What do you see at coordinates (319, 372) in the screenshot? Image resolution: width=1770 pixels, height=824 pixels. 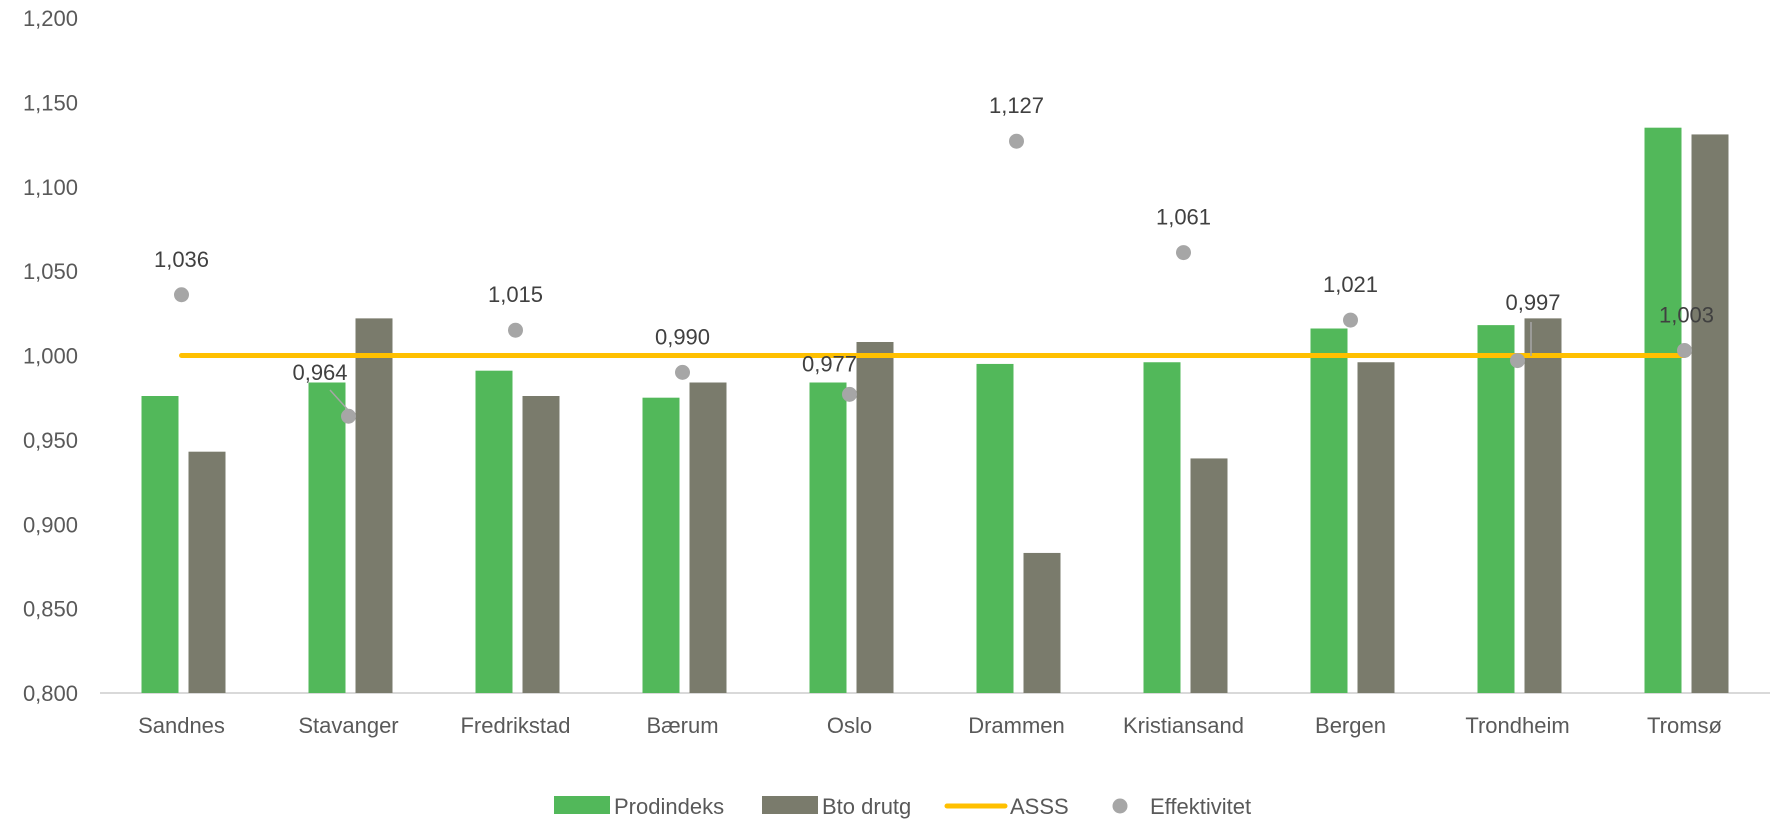 I see `data-label: 0,964` at bounding box center [319, 372].